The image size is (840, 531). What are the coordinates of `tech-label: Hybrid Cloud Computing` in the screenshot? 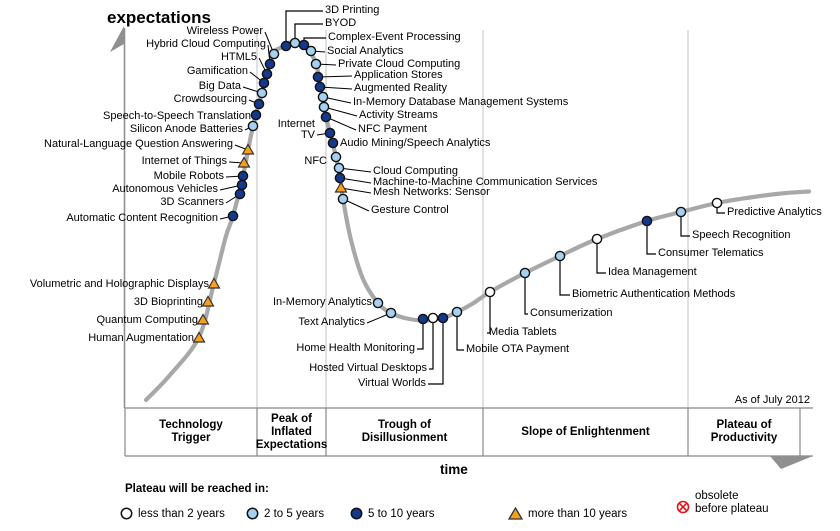 It's located at (206, 44).